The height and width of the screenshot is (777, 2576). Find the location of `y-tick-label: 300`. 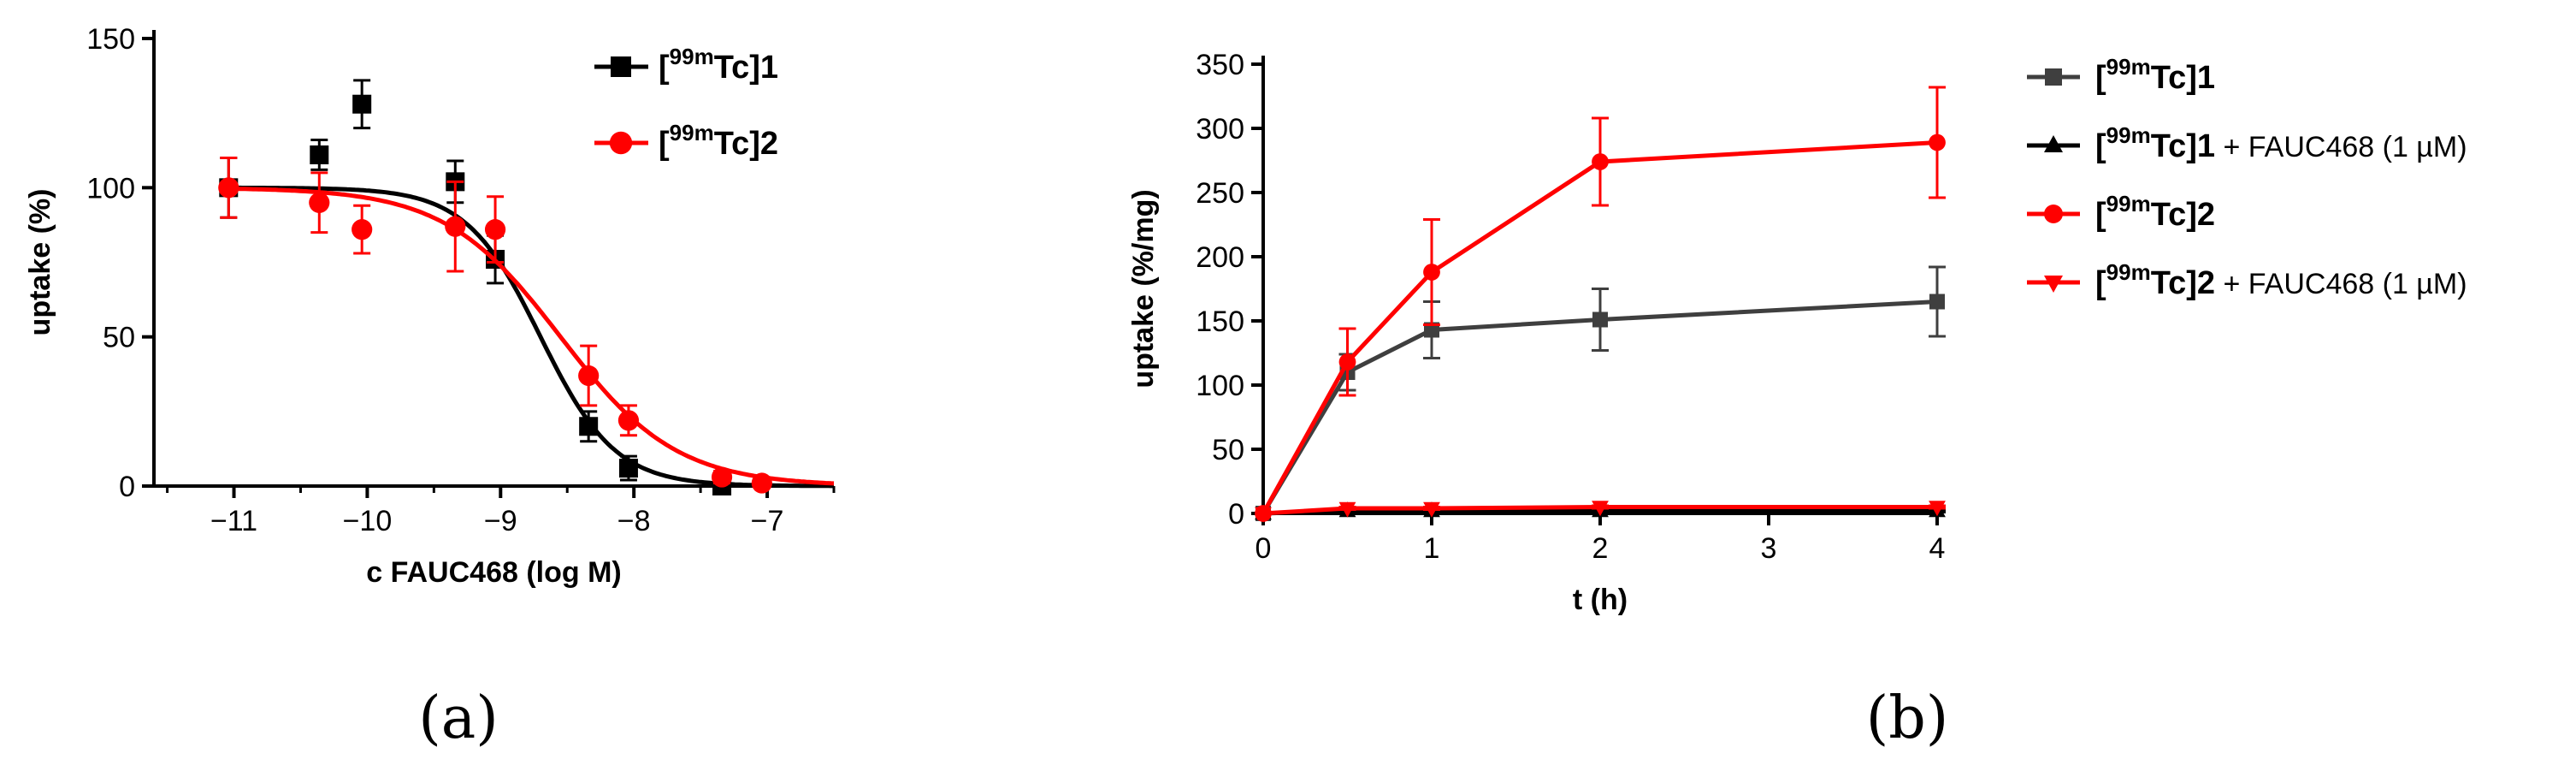

y-tick-label: 300 is located at coordinates (1220, 129).